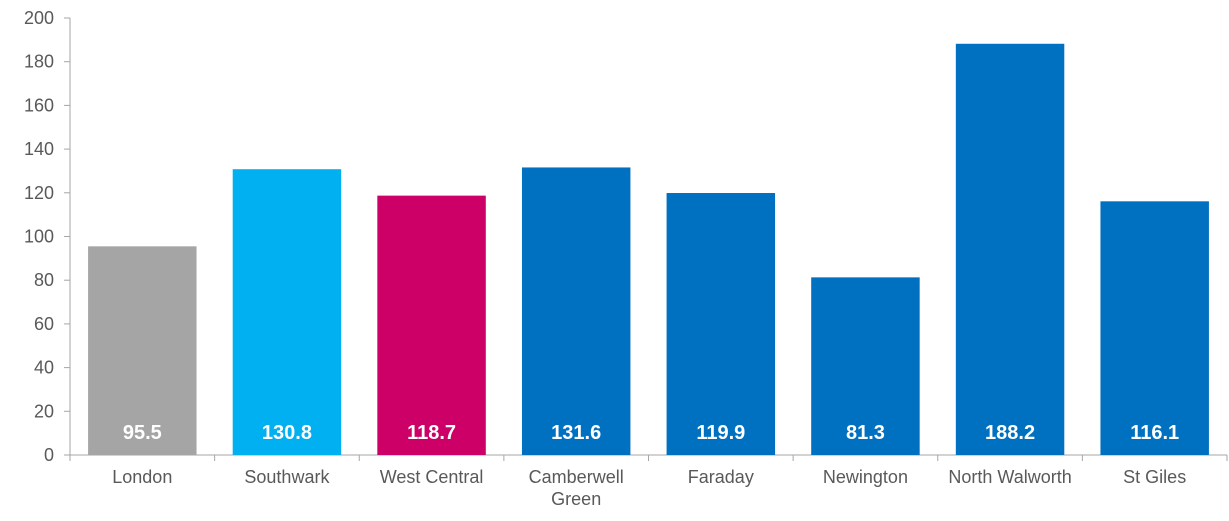  I want to click on y-tick-label: 80, so click(44, 280).